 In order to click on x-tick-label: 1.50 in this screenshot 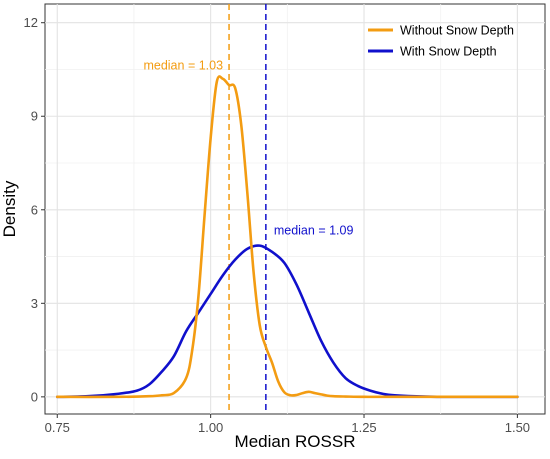, I will do `click(517, 427)`.